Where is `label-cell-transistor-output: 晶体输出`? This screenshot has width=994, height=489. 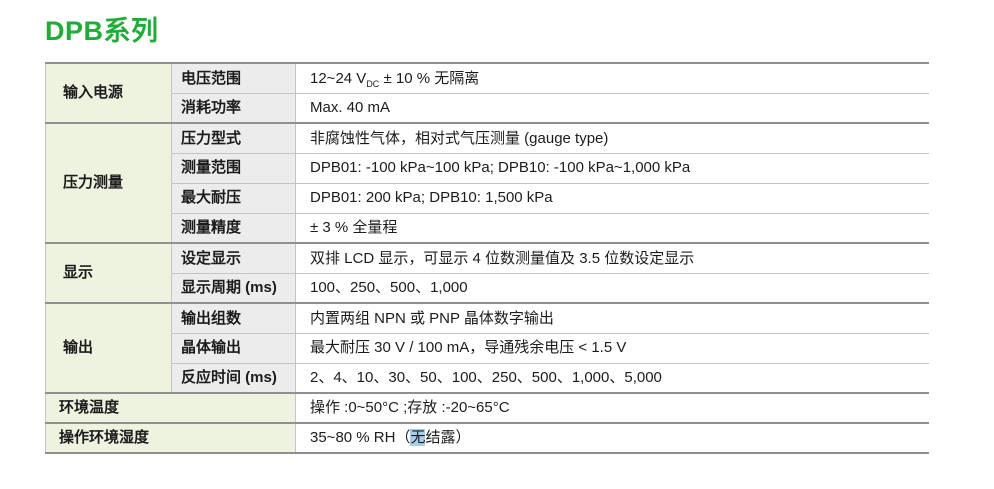
label-cell-transistor-output: 晶体输出 is located at coordinates (233, 347).